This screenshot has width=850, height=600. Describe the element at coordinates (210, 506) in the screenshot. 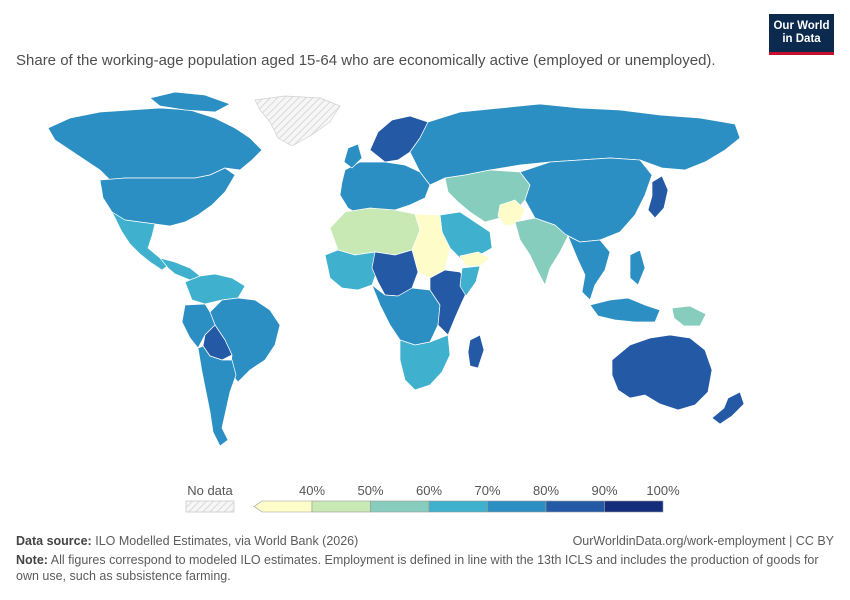

I see `legend-no-data-swatch` at that location.